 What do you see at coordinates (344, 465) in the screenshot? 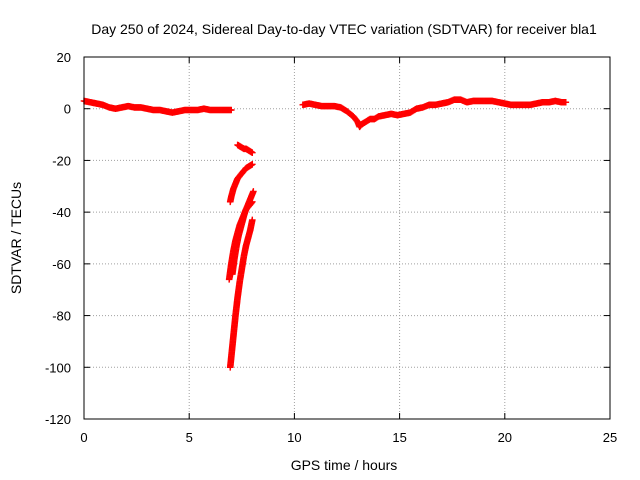
I see `x-axis-label: GPS time / hours` at bounding box center [344, 465].